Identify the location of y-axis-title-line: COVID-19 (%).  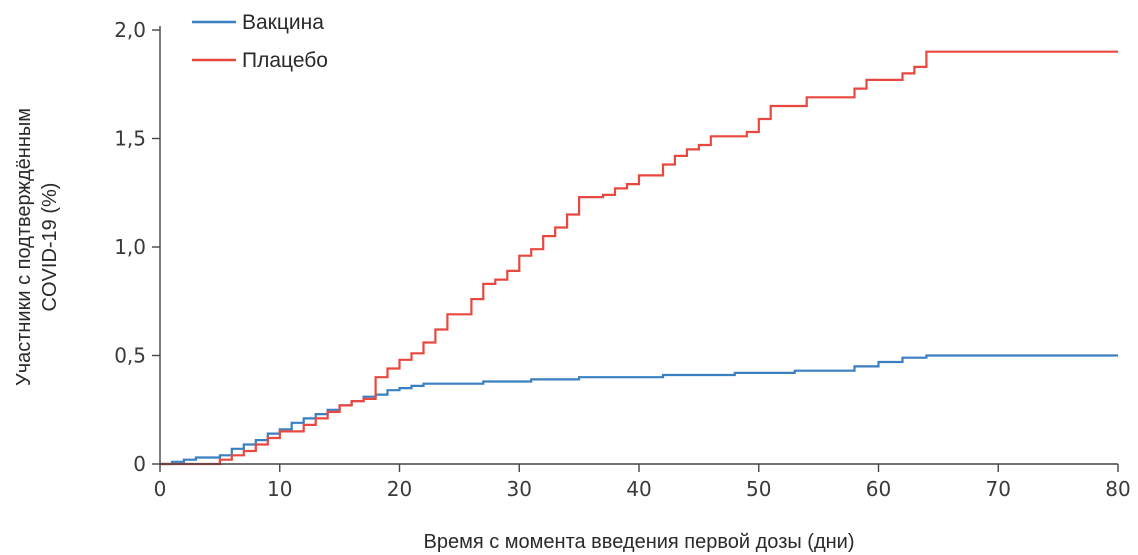
(50, 247).